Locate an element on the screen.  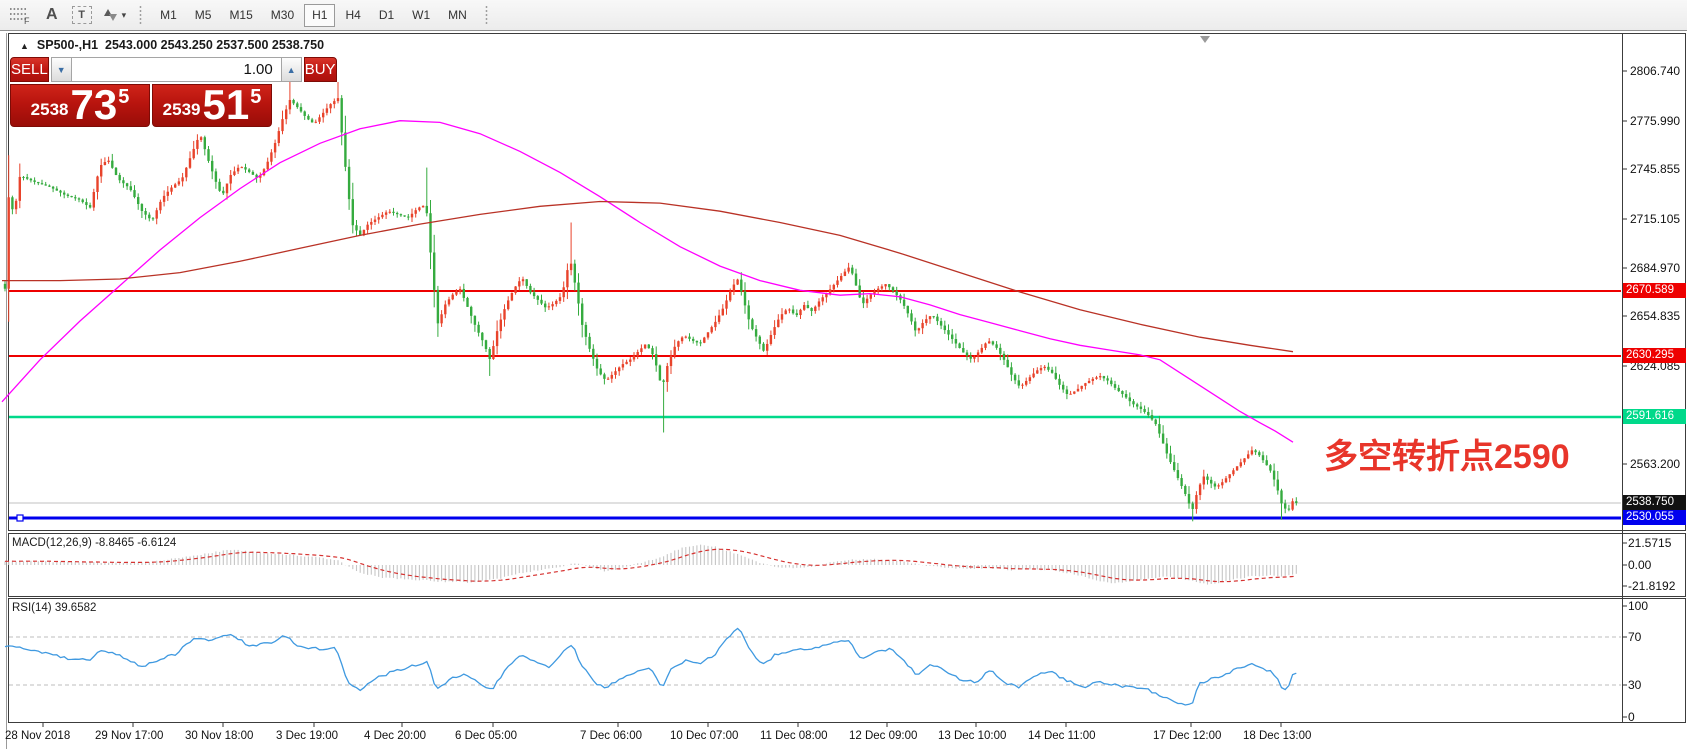
one-click-panel-toggle: ▲ is located at coordinates (24, 46).